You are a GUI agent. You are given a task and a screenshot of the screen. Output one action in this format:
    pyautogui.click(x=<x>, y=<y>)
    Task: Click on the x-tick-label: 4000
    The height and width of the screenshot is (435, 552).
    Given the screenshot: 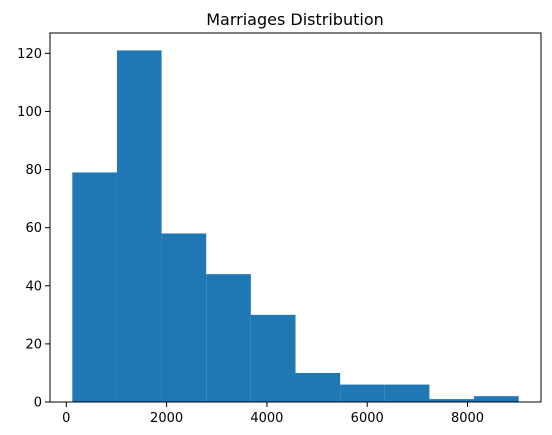 What is the action you would take?
    pyautogui.click(x=266, y=418)
    